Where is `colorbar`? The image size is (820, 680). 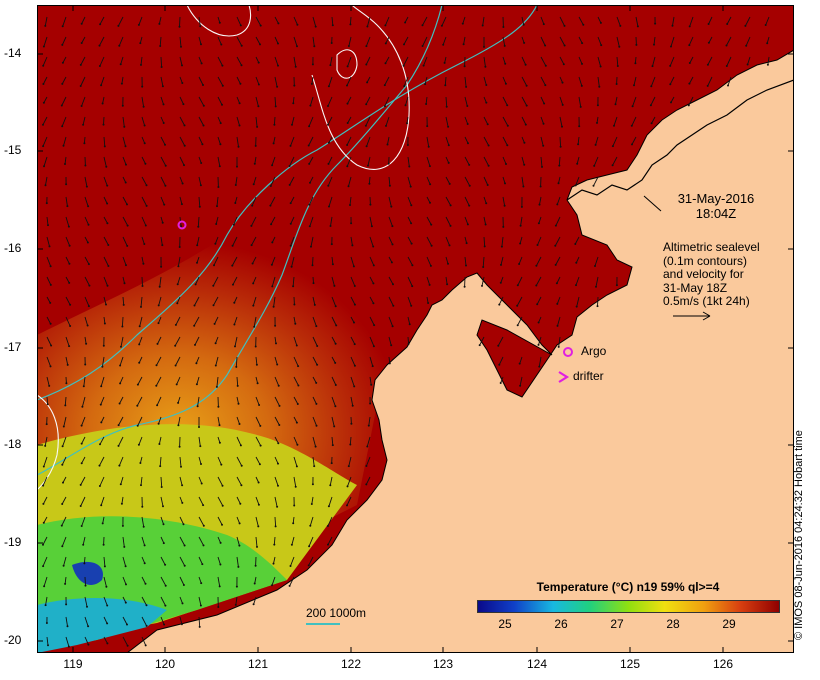 colorbar is located at coordinates (628, 606).